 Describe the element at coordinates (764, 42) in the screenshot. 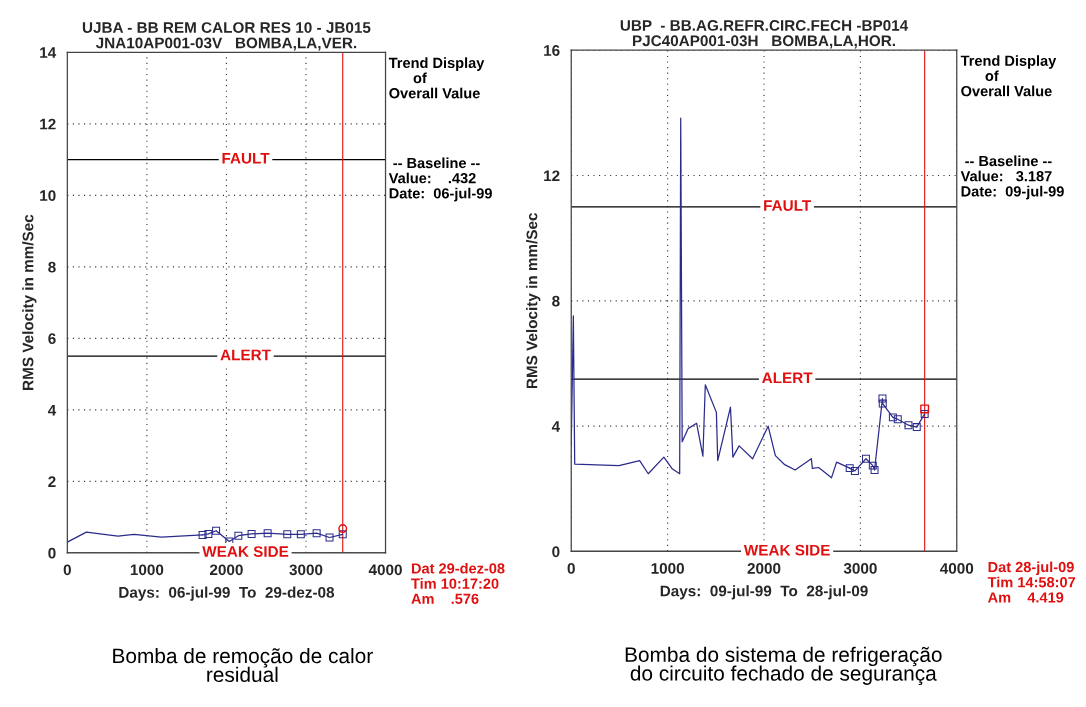

I see `chart-subtitle: PJC40AP001-03H BOMBA,LA,HOR.` at that location.